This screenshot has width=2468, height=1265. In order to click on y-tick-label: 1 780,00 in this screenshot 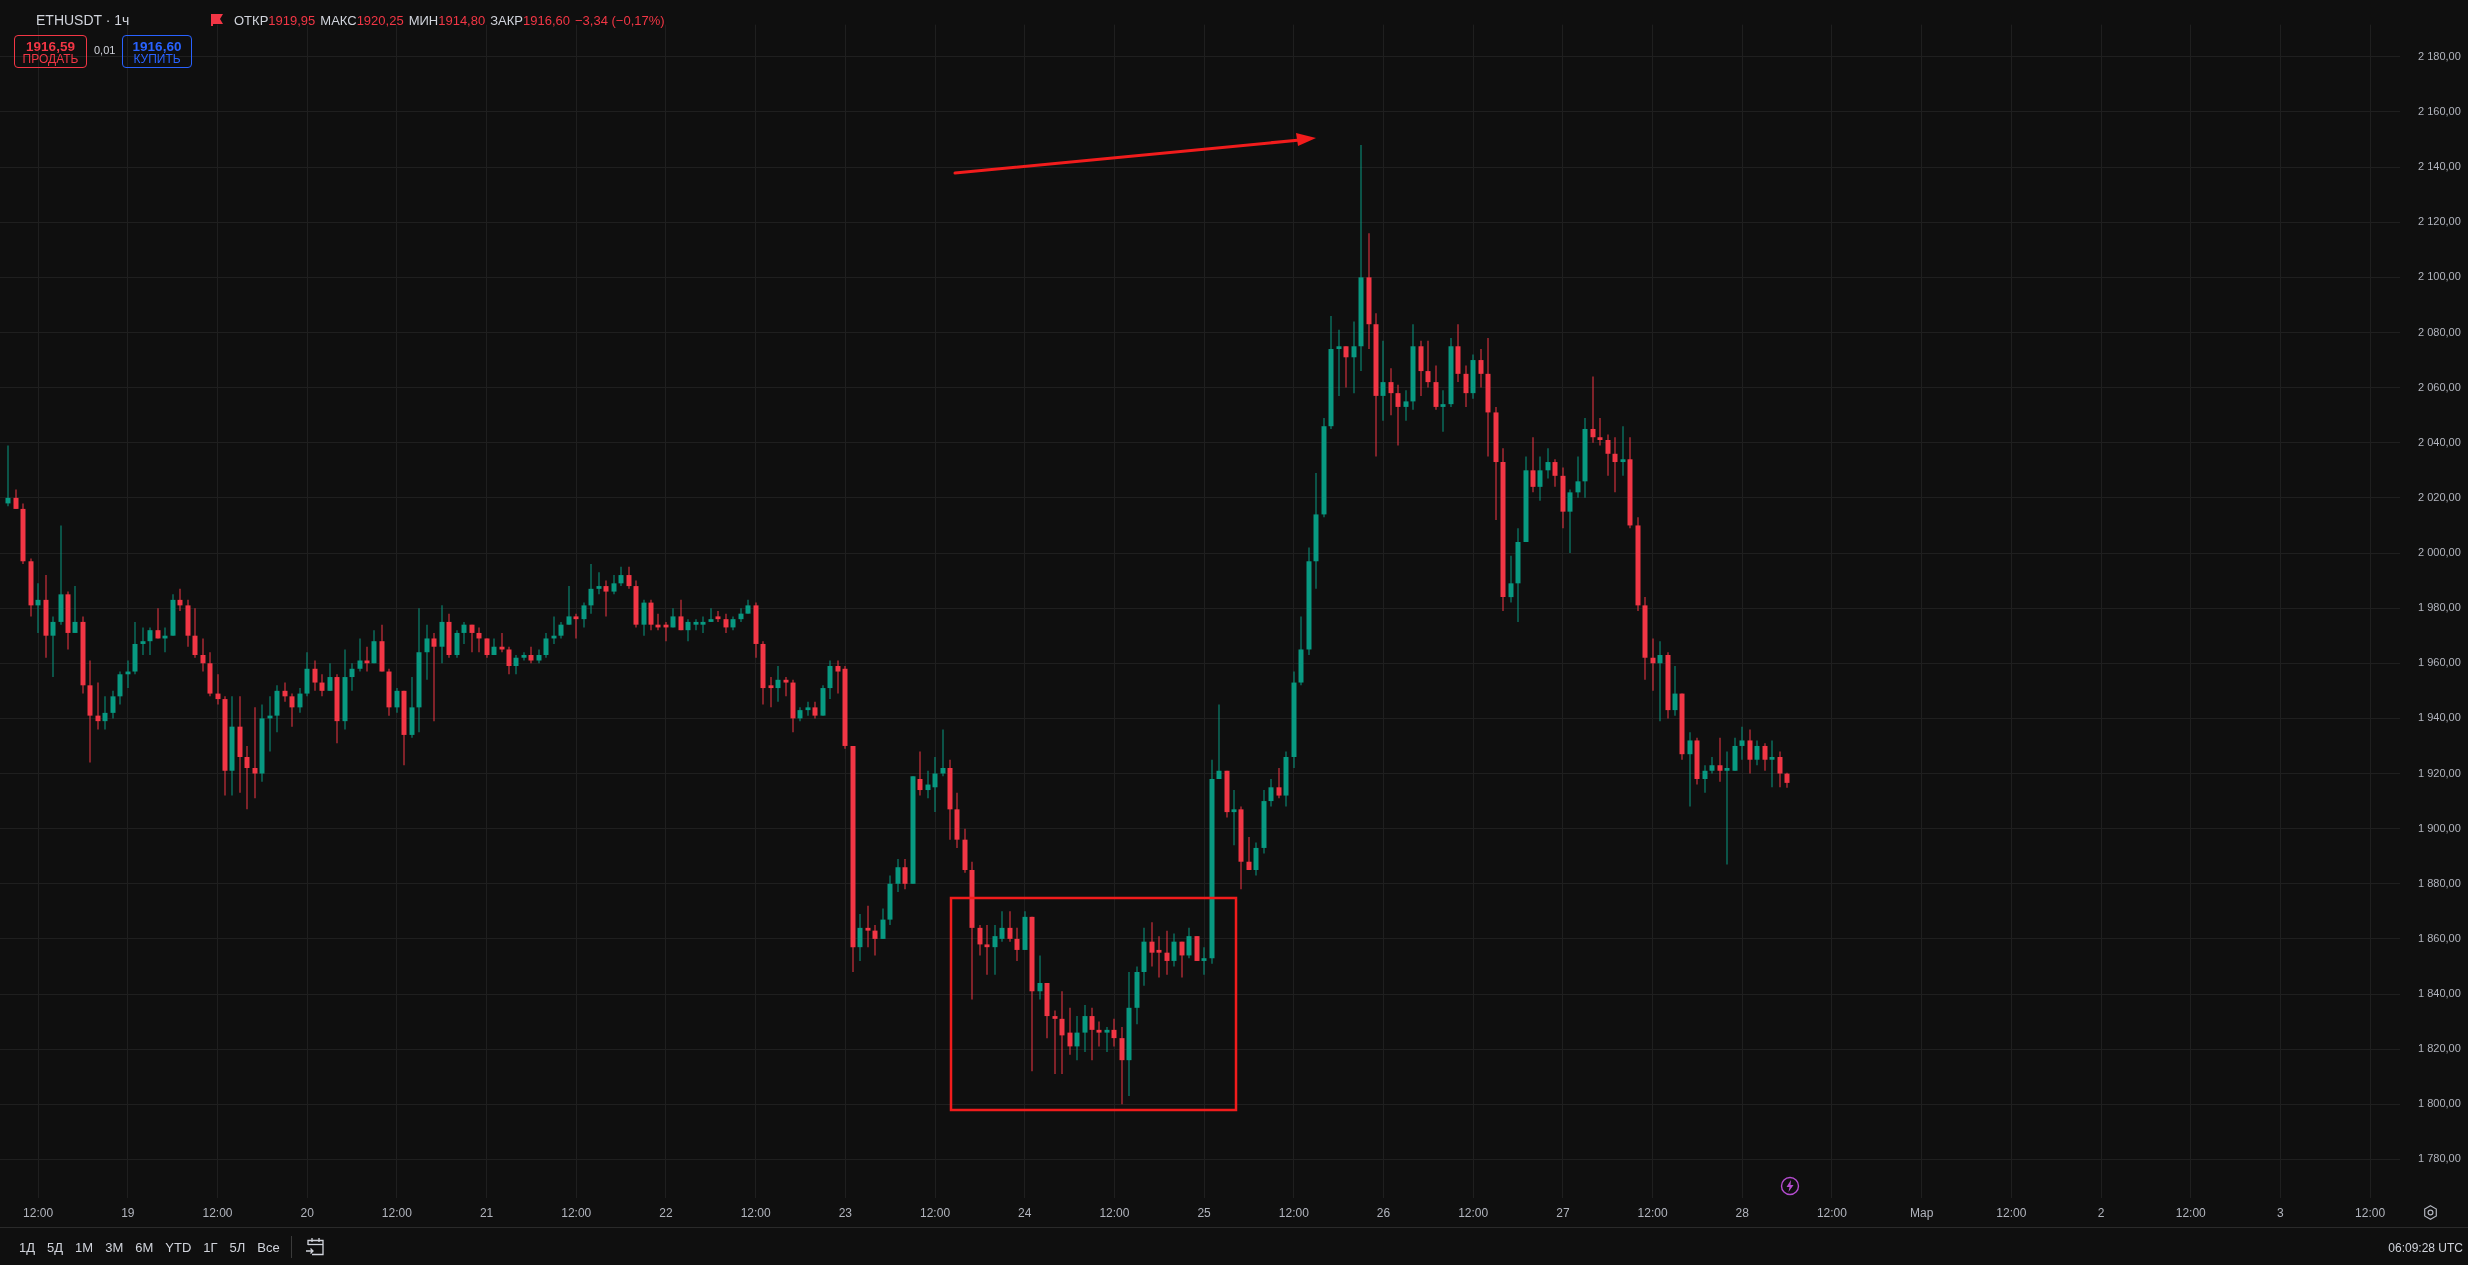, I will do `click(2439, 1158)`.